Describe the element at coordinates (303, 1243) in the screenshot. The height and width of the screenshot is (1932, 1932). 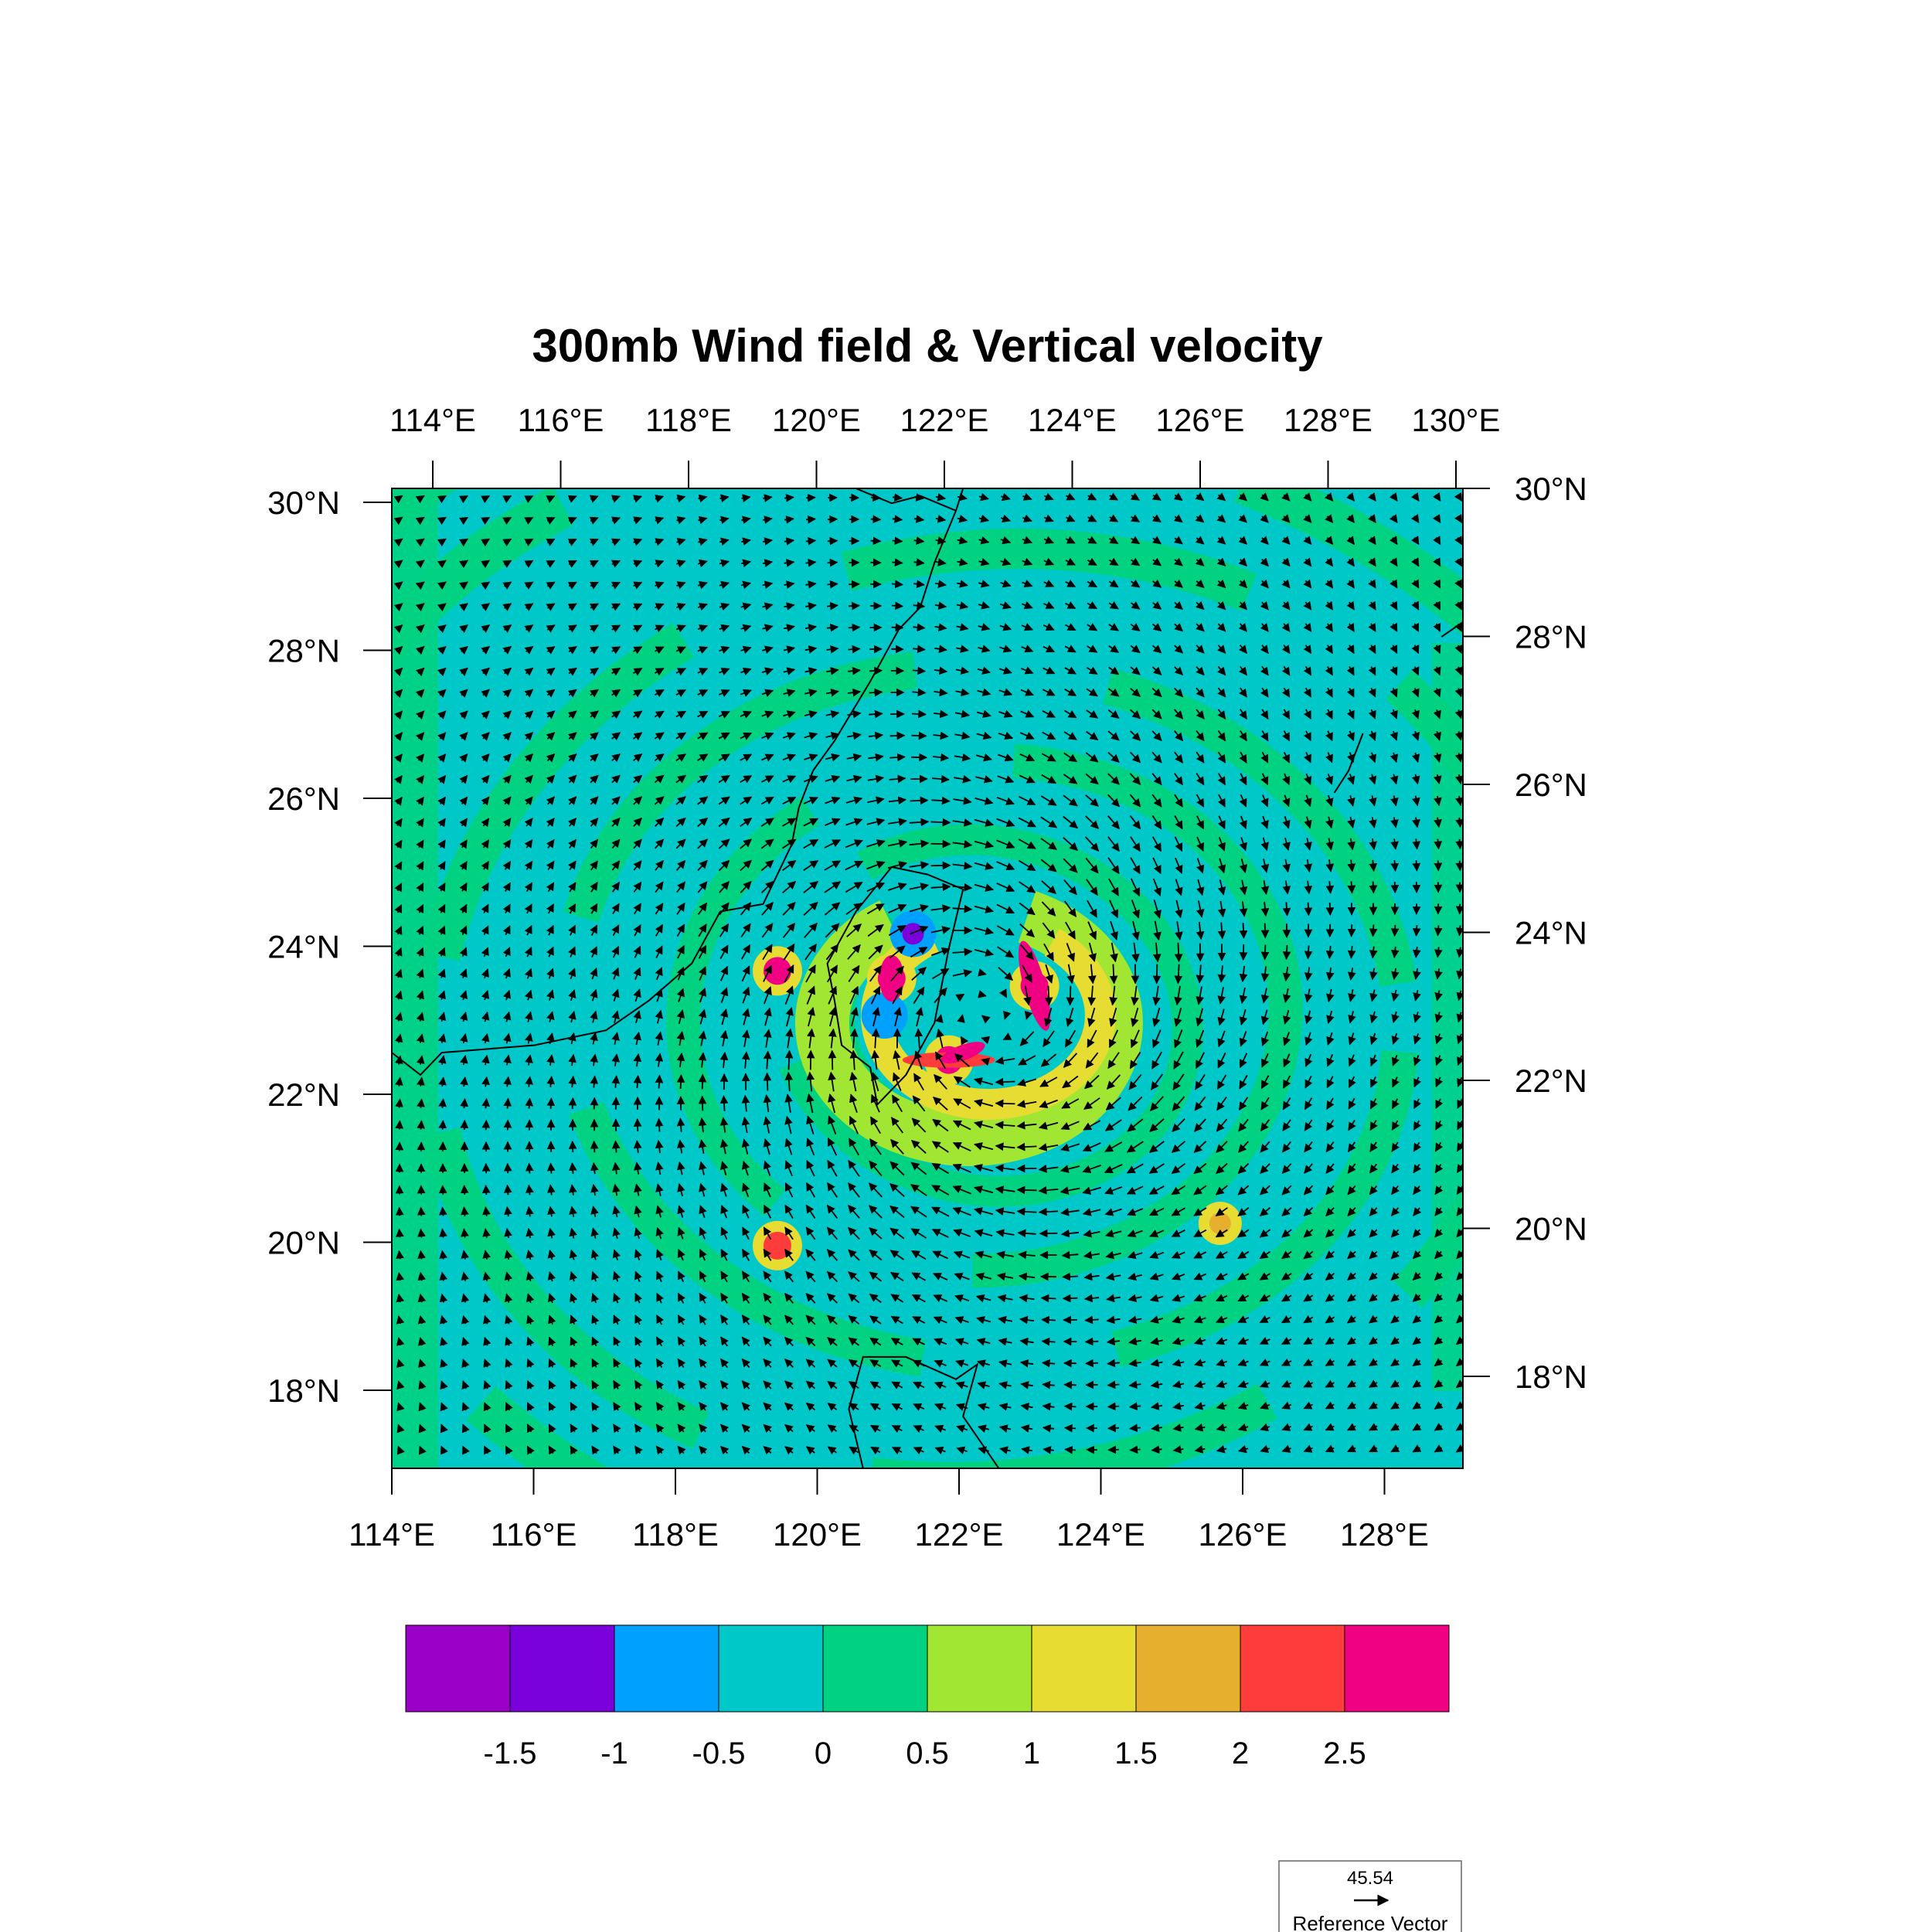
I see `left-lat-label: 20°N` at that location.